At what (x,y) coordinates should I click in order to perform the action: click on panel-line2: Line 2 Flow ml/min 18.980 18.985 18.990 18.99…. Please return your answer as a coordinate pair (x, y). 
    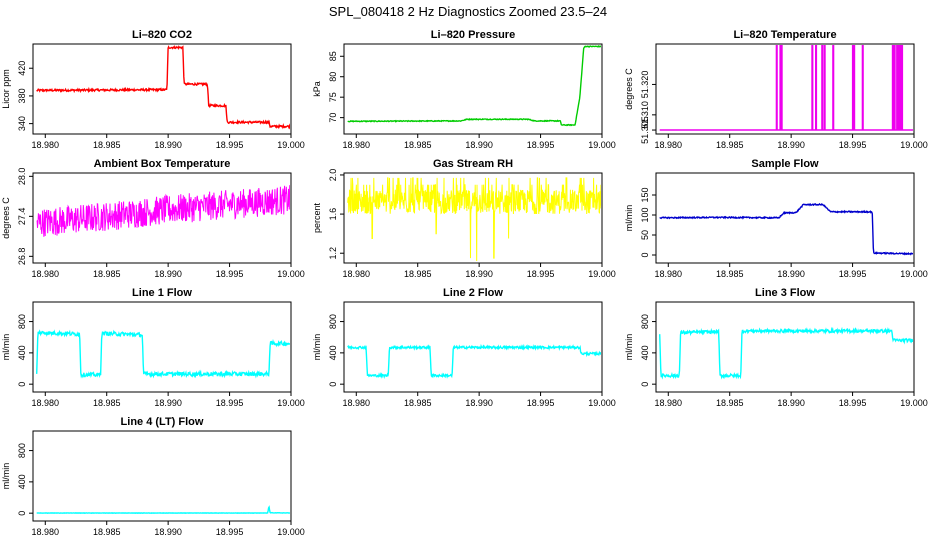
    Looking at the image, I should click on (464, 347).